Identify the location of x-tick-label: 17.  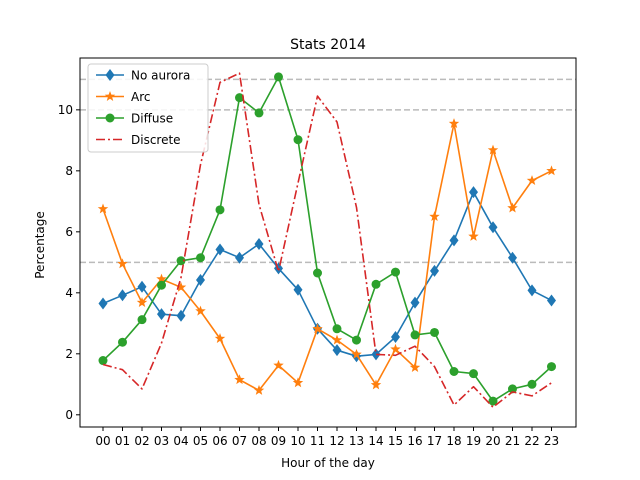
(434, 441).